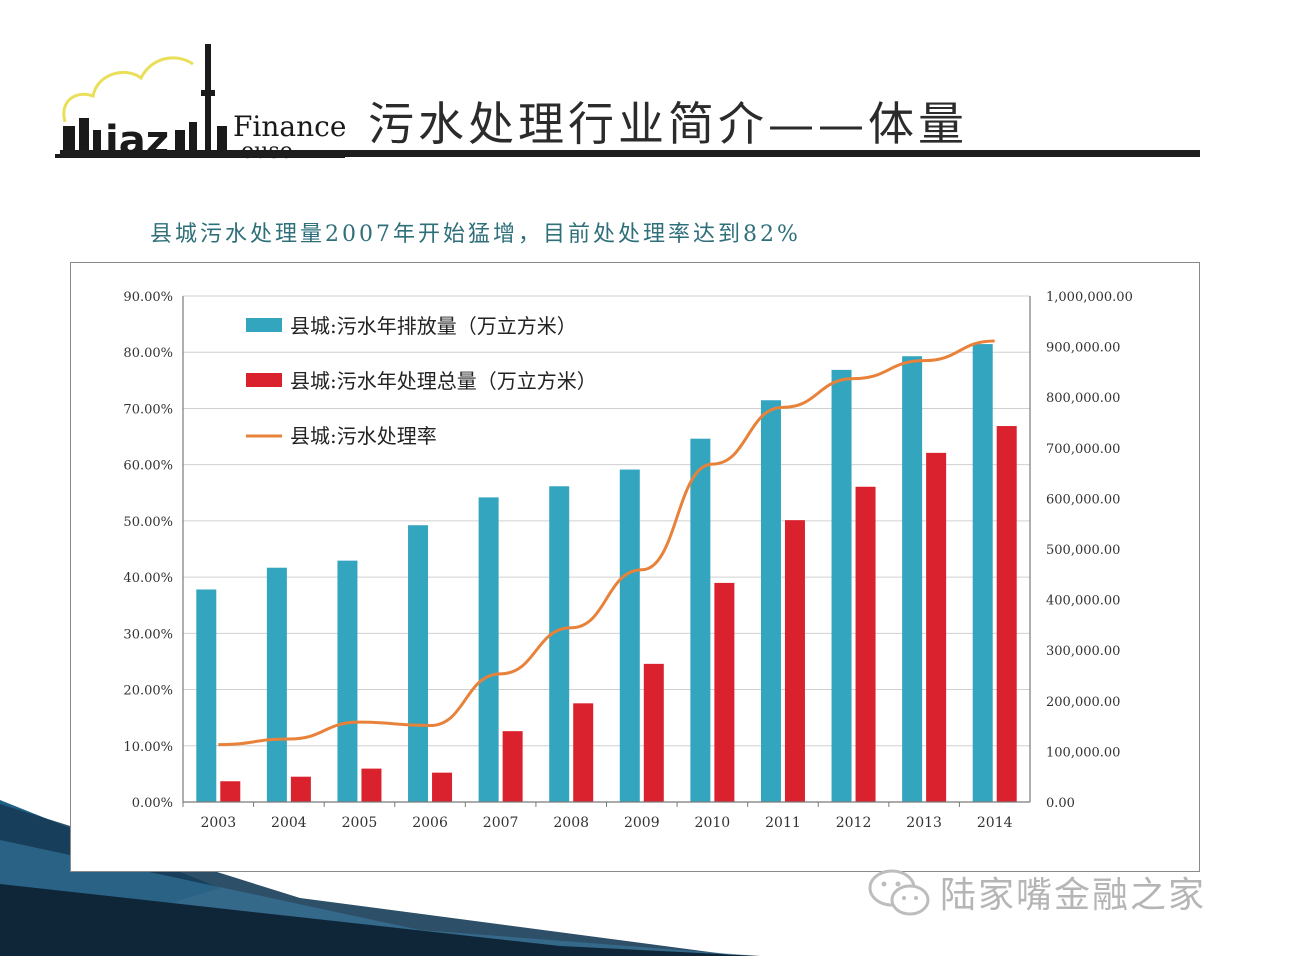  What do you see at coordinates (1083, 499) in the screenshot?
I see `y-right-tick-label: 600,000.00` at bounding box center [1083, 499].